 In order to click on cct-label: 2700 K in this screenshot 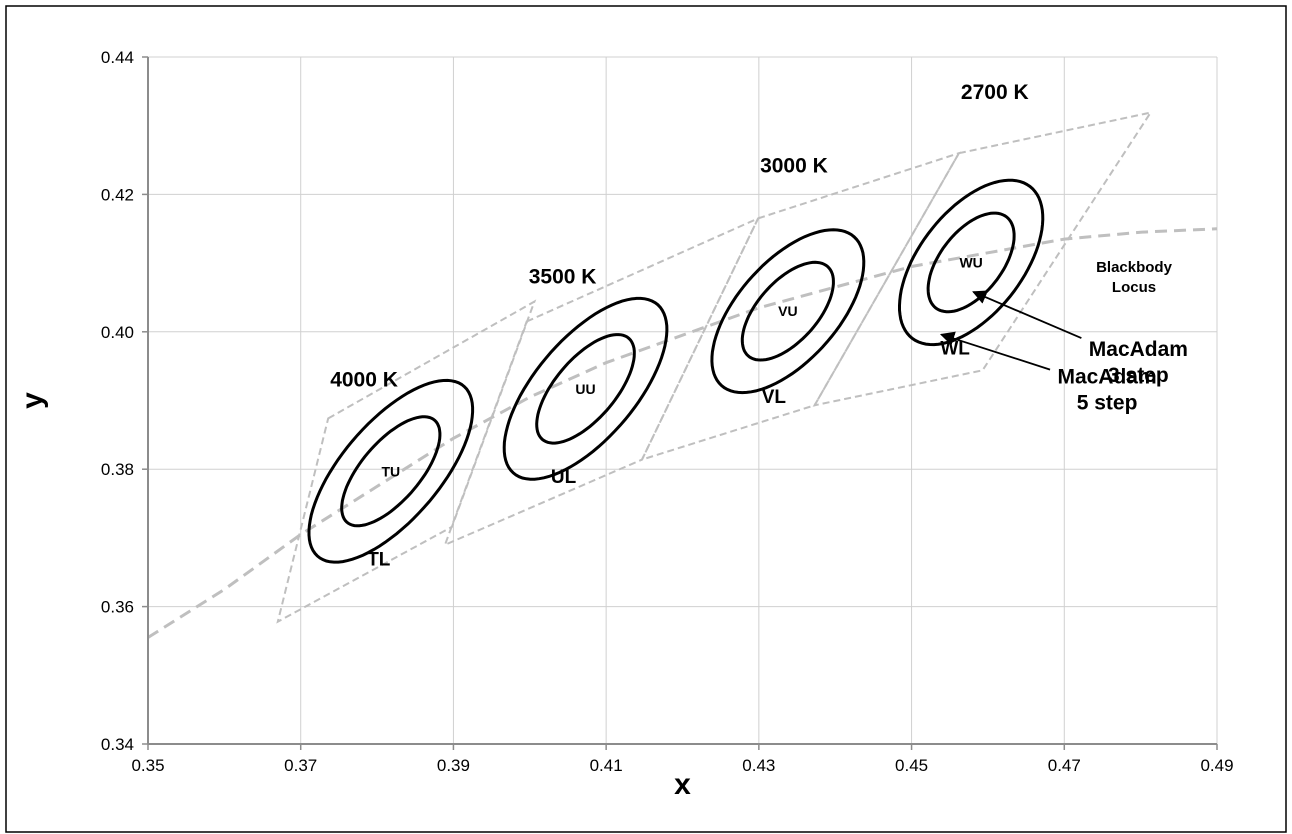, I will do `click(995, 92)`.